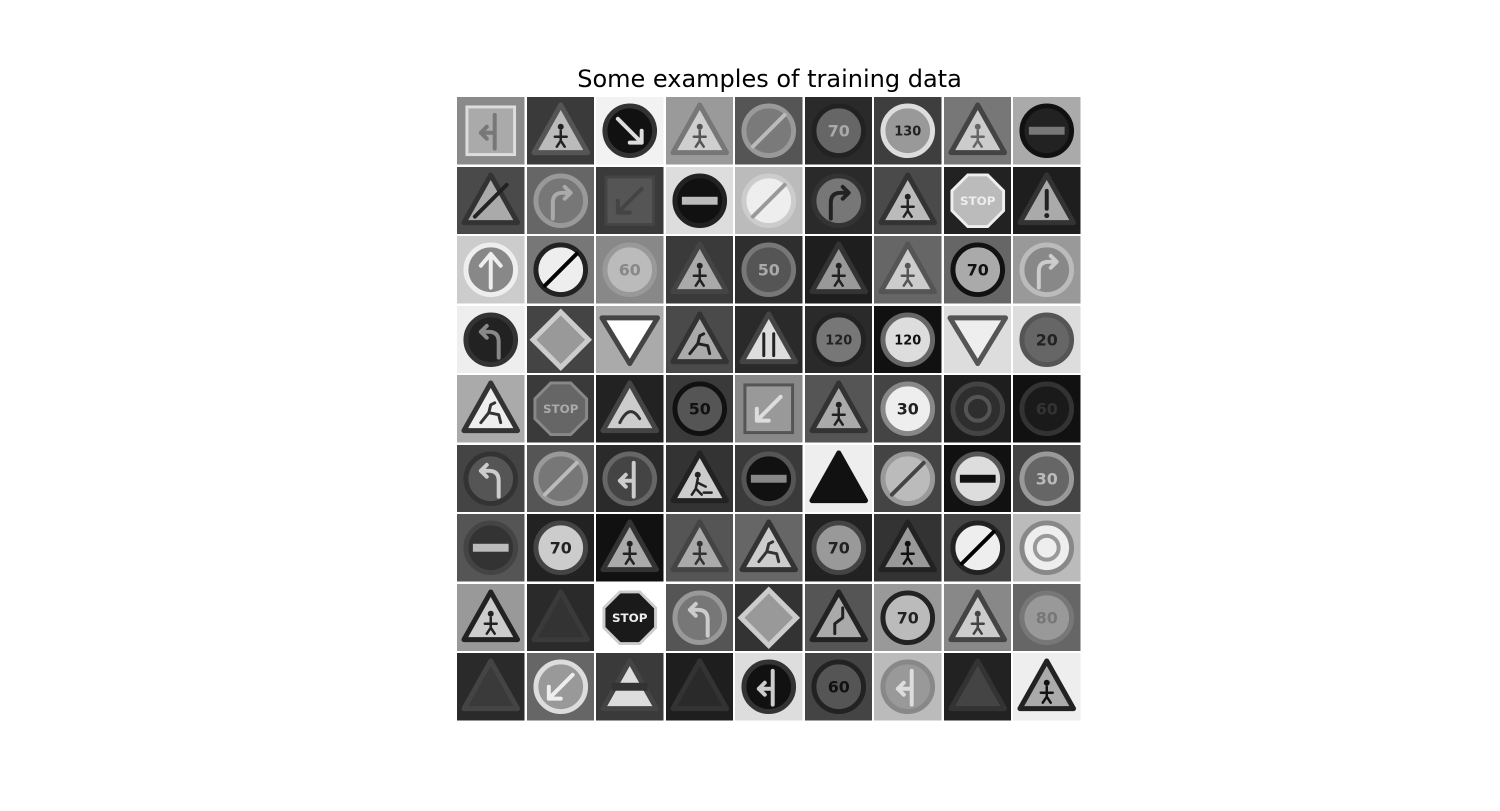 The image size is (1500, 811). What do you see at coordinates (491, 548) in the screenshot?
I see `sign-image-r7-c1` at bounding box center [491, 548].